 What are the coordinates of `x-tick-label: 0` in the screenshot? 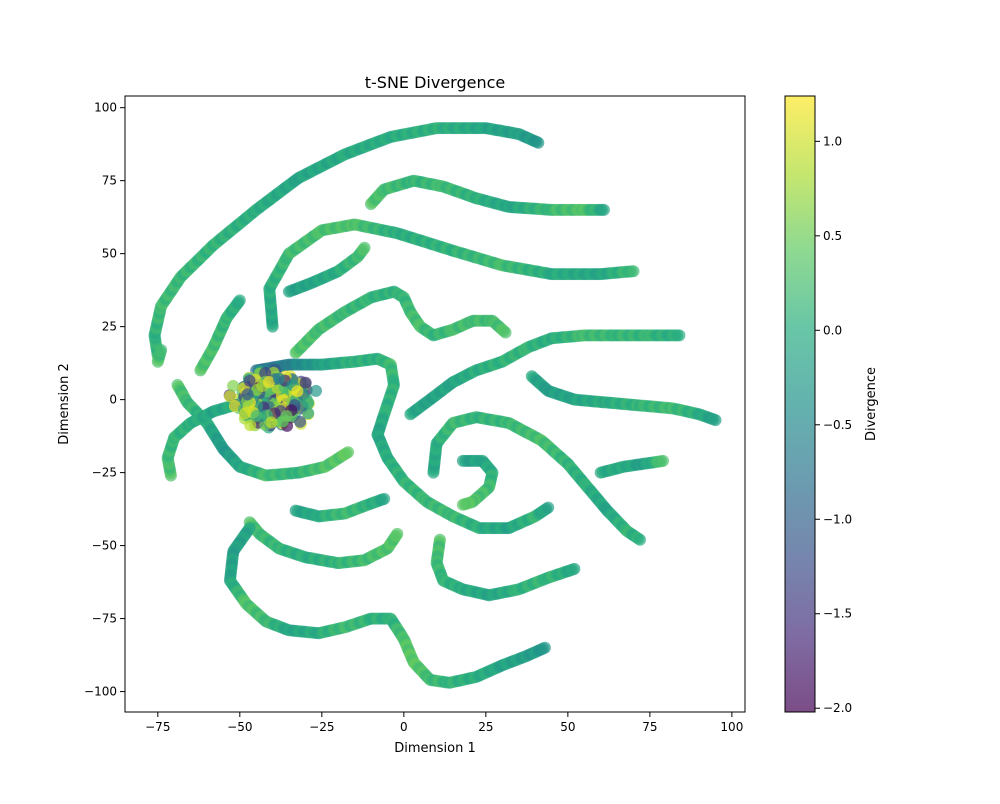 It's located at (404, 727).